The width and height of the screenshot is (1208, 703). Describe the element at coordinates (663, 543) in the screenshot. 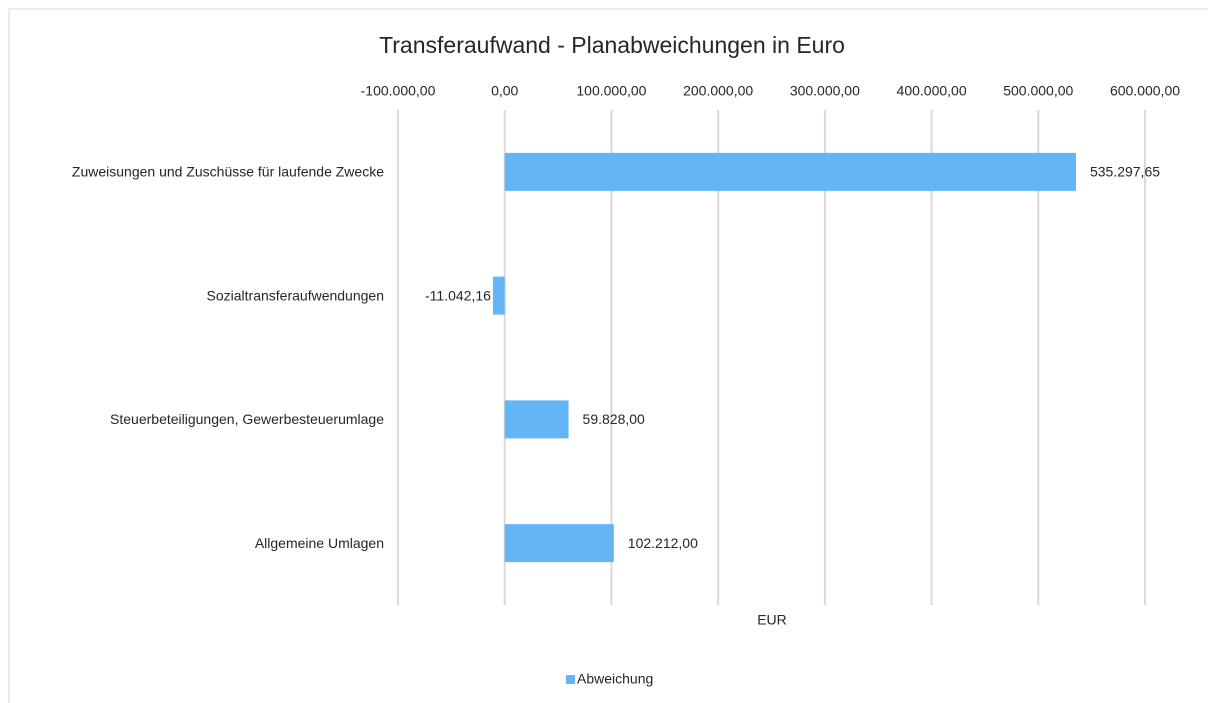

I see `data-label: 102.212,00` at that location.